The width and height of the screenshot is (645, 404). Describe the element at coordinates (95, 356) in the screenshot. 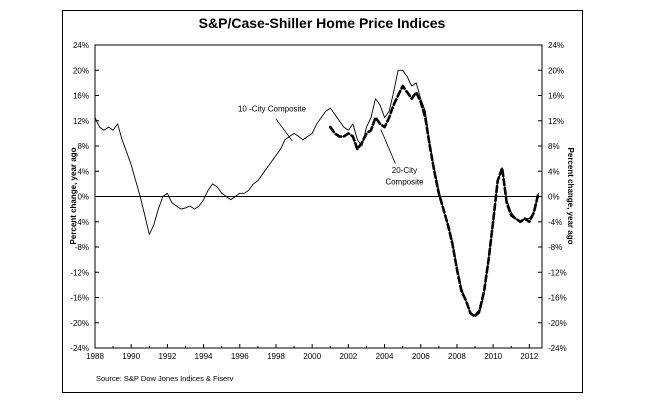

I see `x-tick-label: 1988` at that location.